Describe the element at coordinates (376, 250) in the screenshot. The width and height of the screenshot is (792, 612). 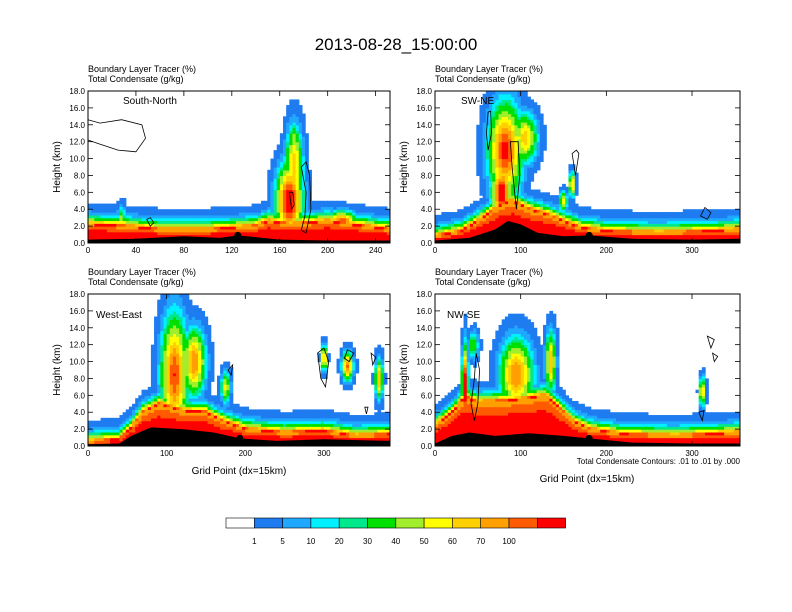
I see `x-tick-label: 240` at that location.